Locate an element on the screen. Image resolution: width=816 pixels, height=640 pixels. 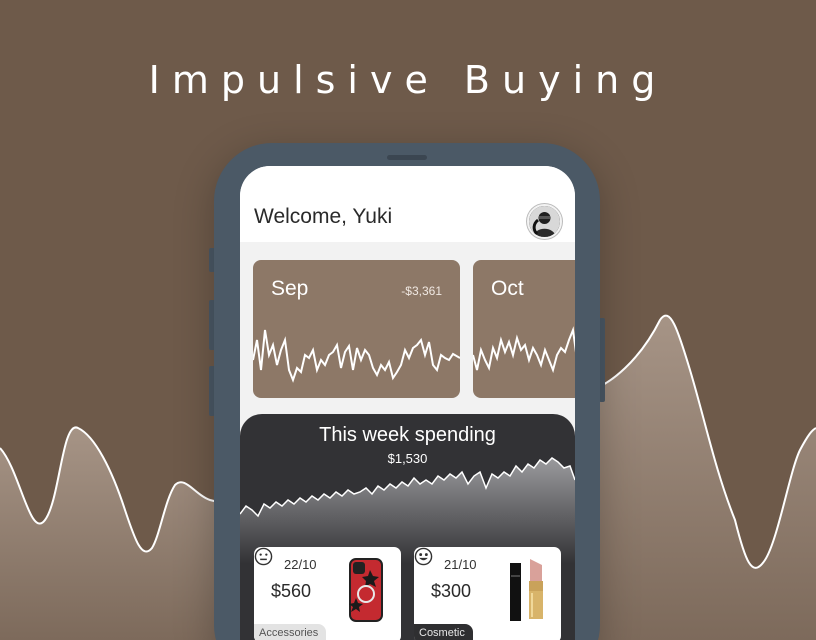
month-card-sep: Sep -$3,361 is located at coordinates (356, 329).